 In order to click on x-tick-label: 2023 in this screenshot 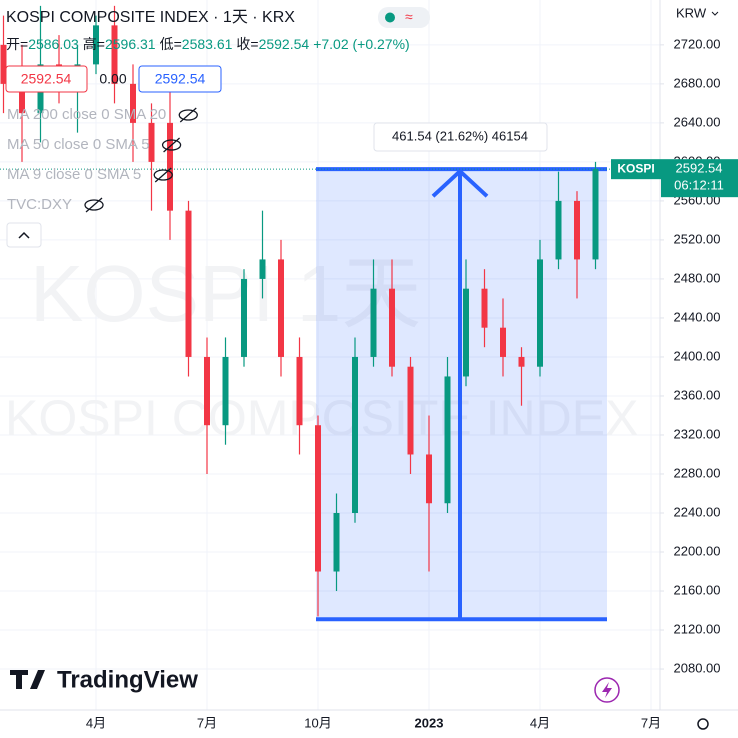, I will do `click(429, 722)`.